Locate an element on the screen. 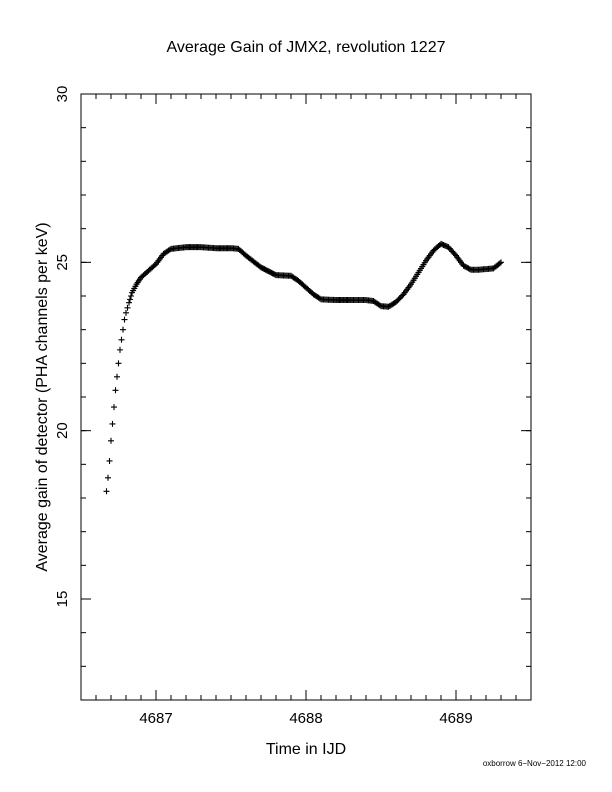 This screenshot has height=792, width=612. footer-credit: oxborrow 6−Nov−2012 12:00 is located at coordinates (535, 763).